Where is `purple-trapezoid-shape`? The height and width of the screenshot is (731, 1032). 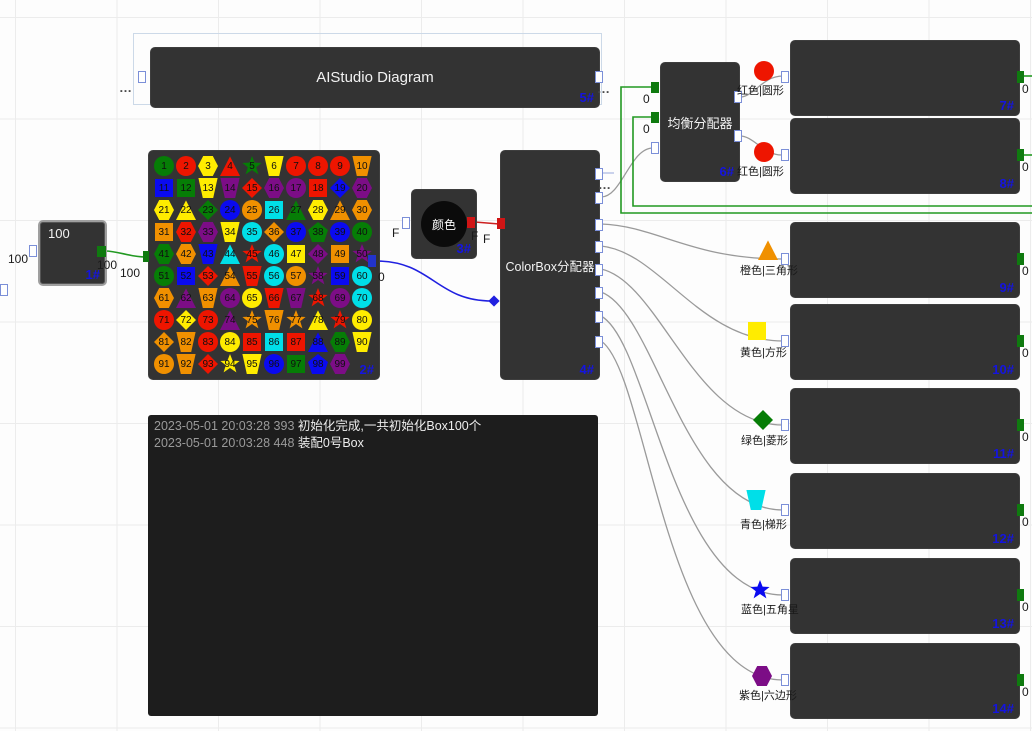
purple-trapezoid-shape is located at coordinates (296, 298).